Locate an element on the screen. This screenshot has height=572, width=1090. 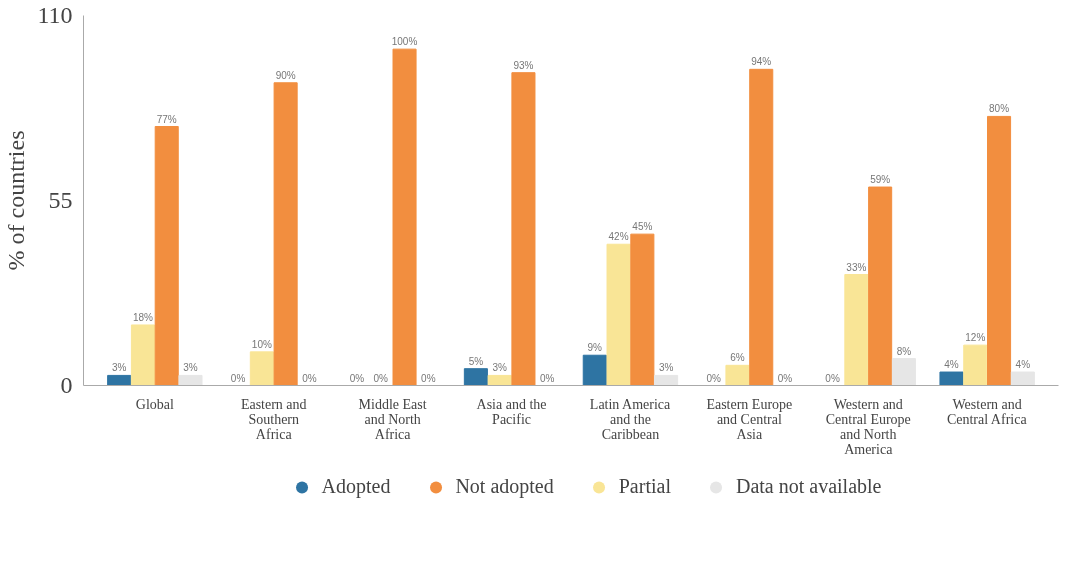
data-label: 6% is located at coordinates (737, 358).